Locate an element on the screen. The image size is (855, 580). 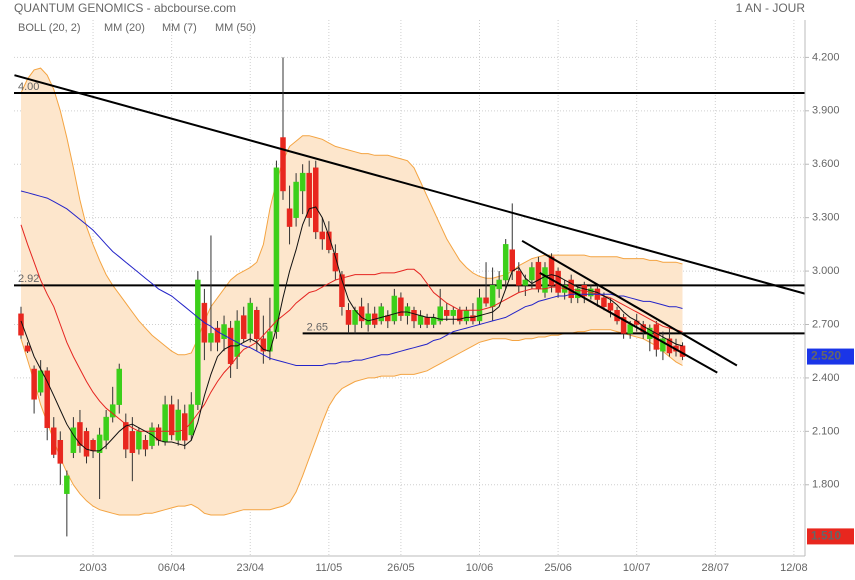
legend-label: BOLL (20, 2) is located at coordinates (49, 28).